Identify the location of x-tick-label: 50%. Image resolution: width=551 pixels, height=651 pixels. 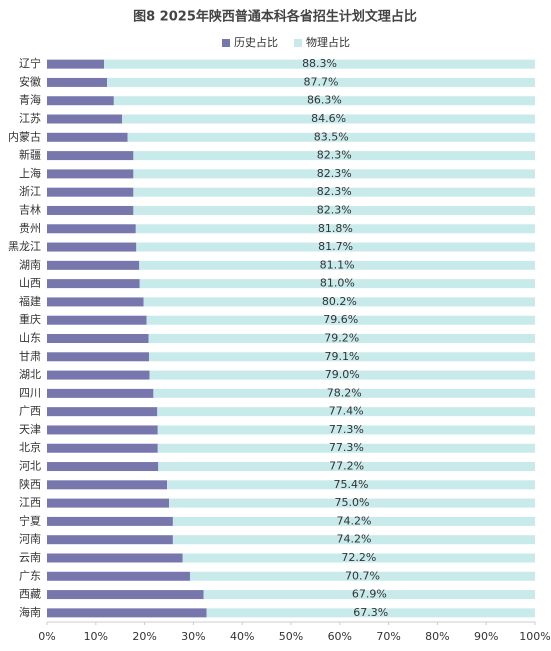
(291, 636).